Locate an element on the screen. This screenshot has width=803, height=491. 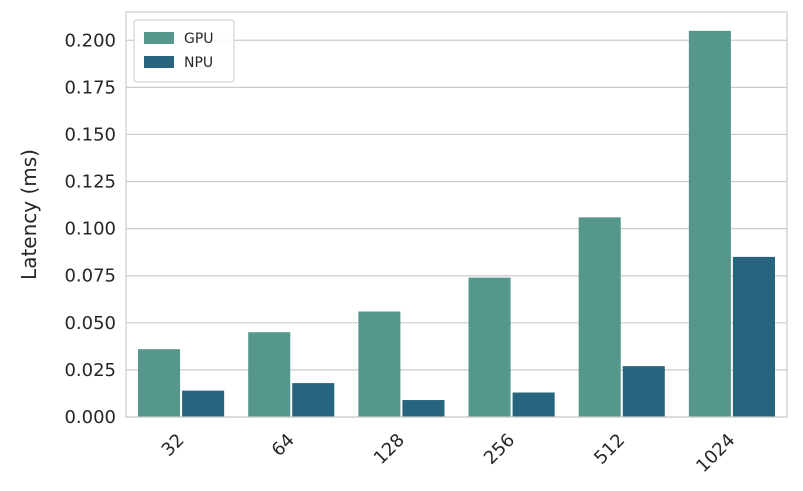
x-tick-label: 128 is located at coordinates (389, 449).